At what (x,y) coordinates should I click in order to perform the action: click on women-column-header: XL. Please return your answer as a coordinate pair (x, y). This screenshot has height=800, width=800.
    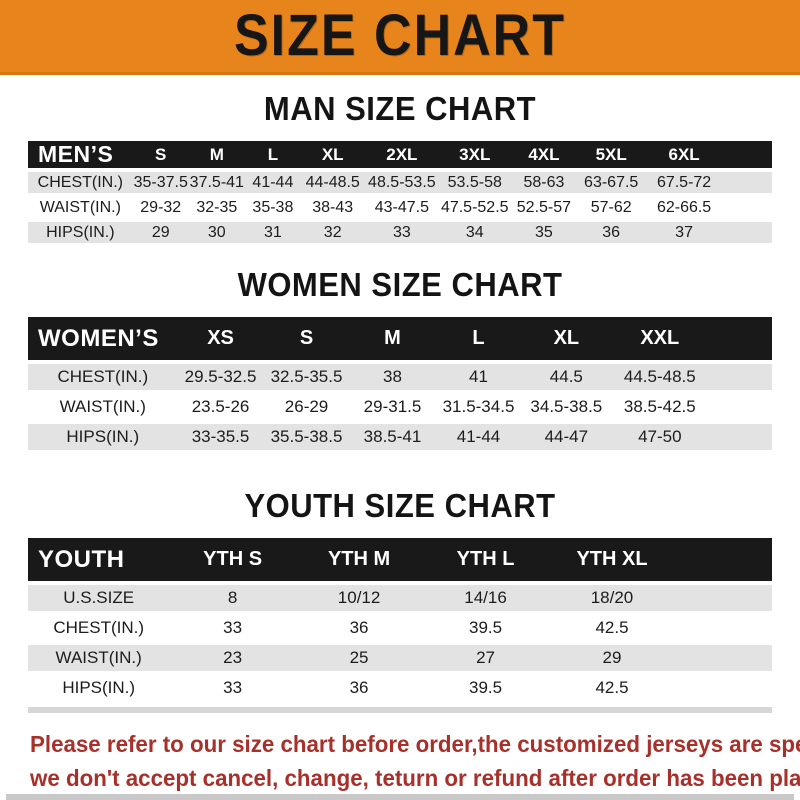
    Looking at the image, I should click on (566, 338).